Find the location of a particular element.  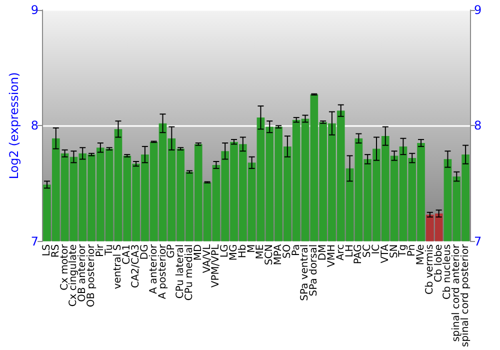

x-tick-label: SN is located at coordinates (394, 251).